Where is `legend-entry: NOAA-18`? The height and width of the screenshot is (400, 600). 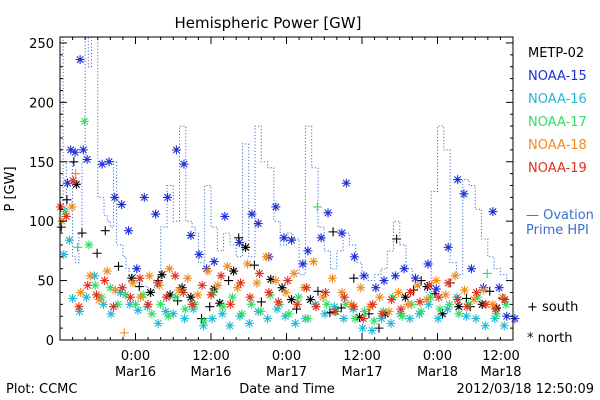 legend-entry: NOAA-18 is located at coordinates (557, 145).